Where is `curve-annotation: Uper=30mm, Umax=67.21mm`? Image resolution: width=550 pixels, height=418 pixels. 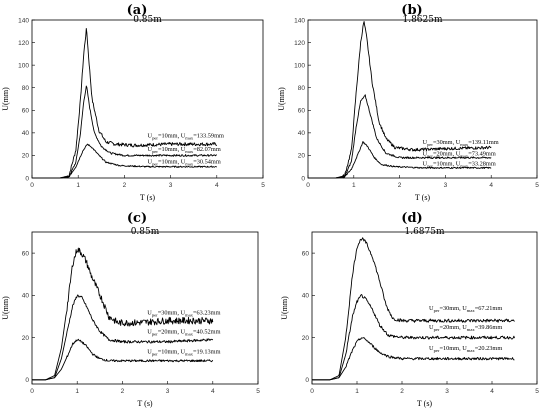 curve-annotation: Uper=30mm, Umax=67.21mm is located at coordinates (465, 309).